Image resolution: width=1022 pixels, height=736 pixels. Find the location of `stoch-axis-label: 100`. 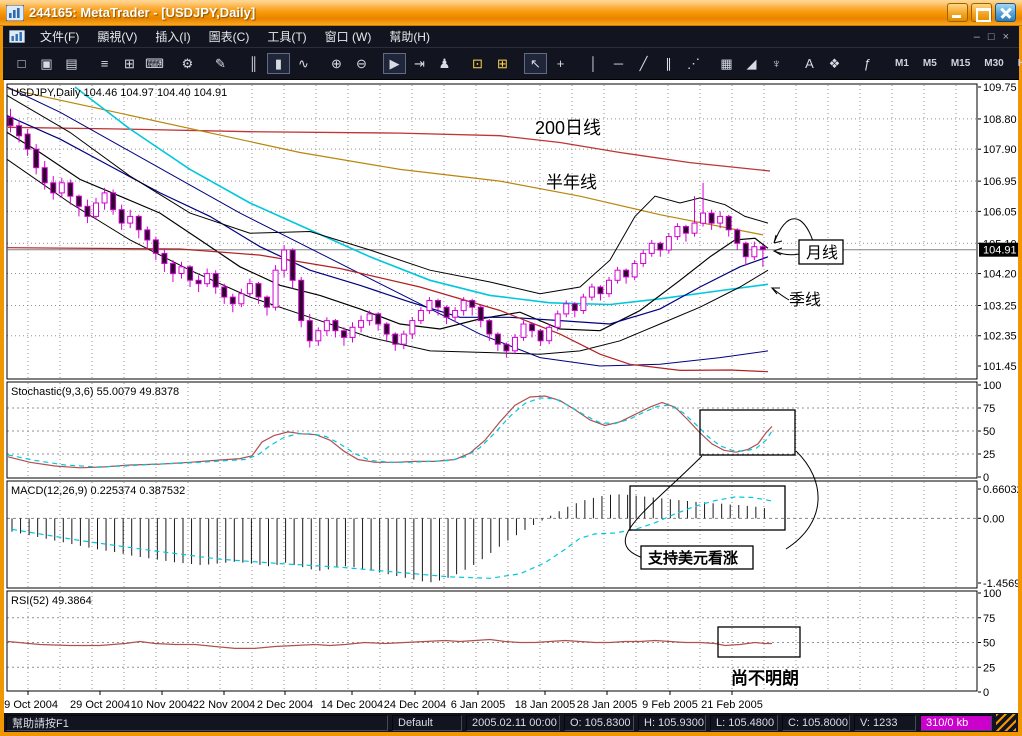

stoch-axis-label: 100 is located at coordinates (992, 386).